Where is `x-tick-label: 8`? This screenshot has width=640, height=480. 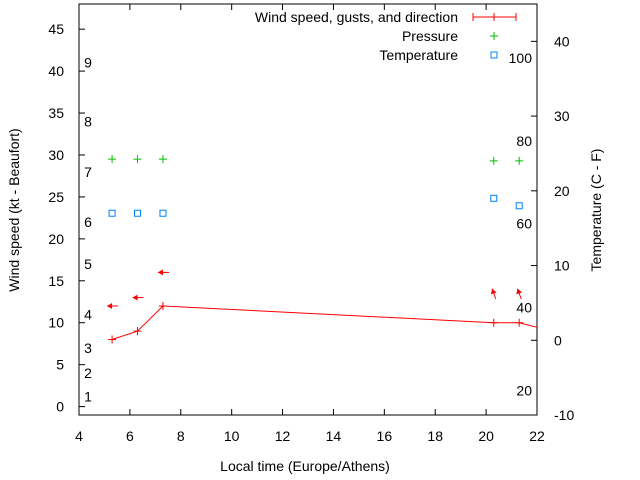
x-tick-label: 8 is located at coordinates (181, 436).